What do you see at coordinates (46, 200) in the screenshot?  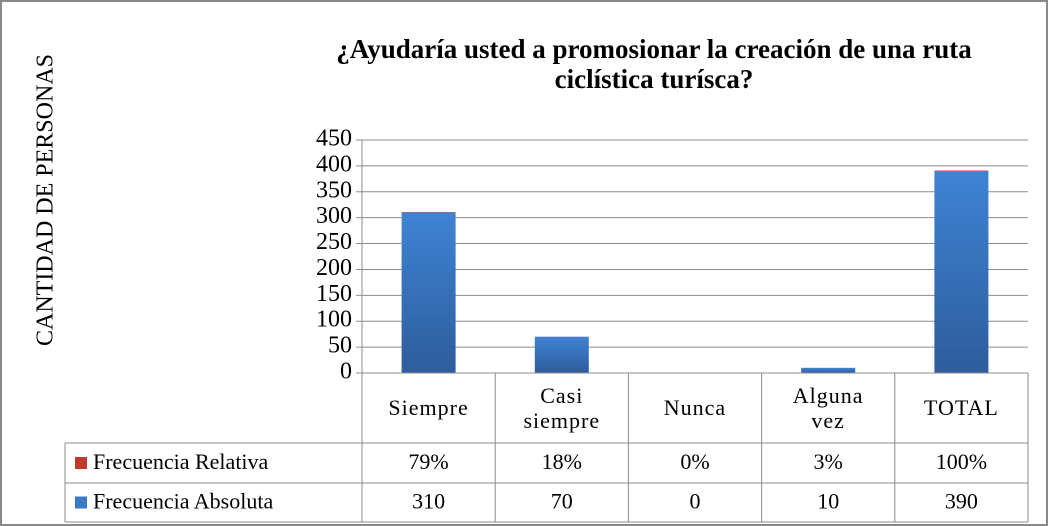 I see `y-axis-label: CANTIDAD DE PERSONAS` at bounding box center [46, 200].